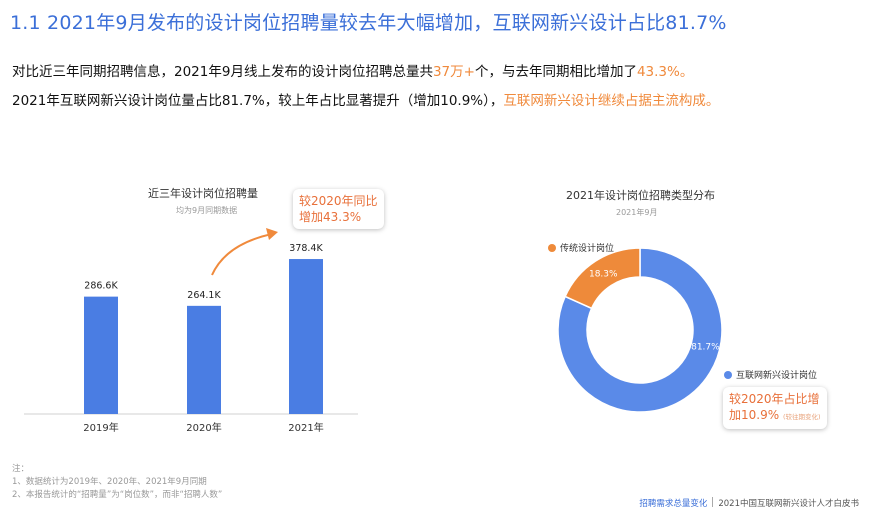 The height and width of the screenshot is (515, 871). Describe the element at coordinates (109, 482) in the screenshot. I see `note-1: 1、数据统计为2019年、2020年、2021年9月同期` at that location.